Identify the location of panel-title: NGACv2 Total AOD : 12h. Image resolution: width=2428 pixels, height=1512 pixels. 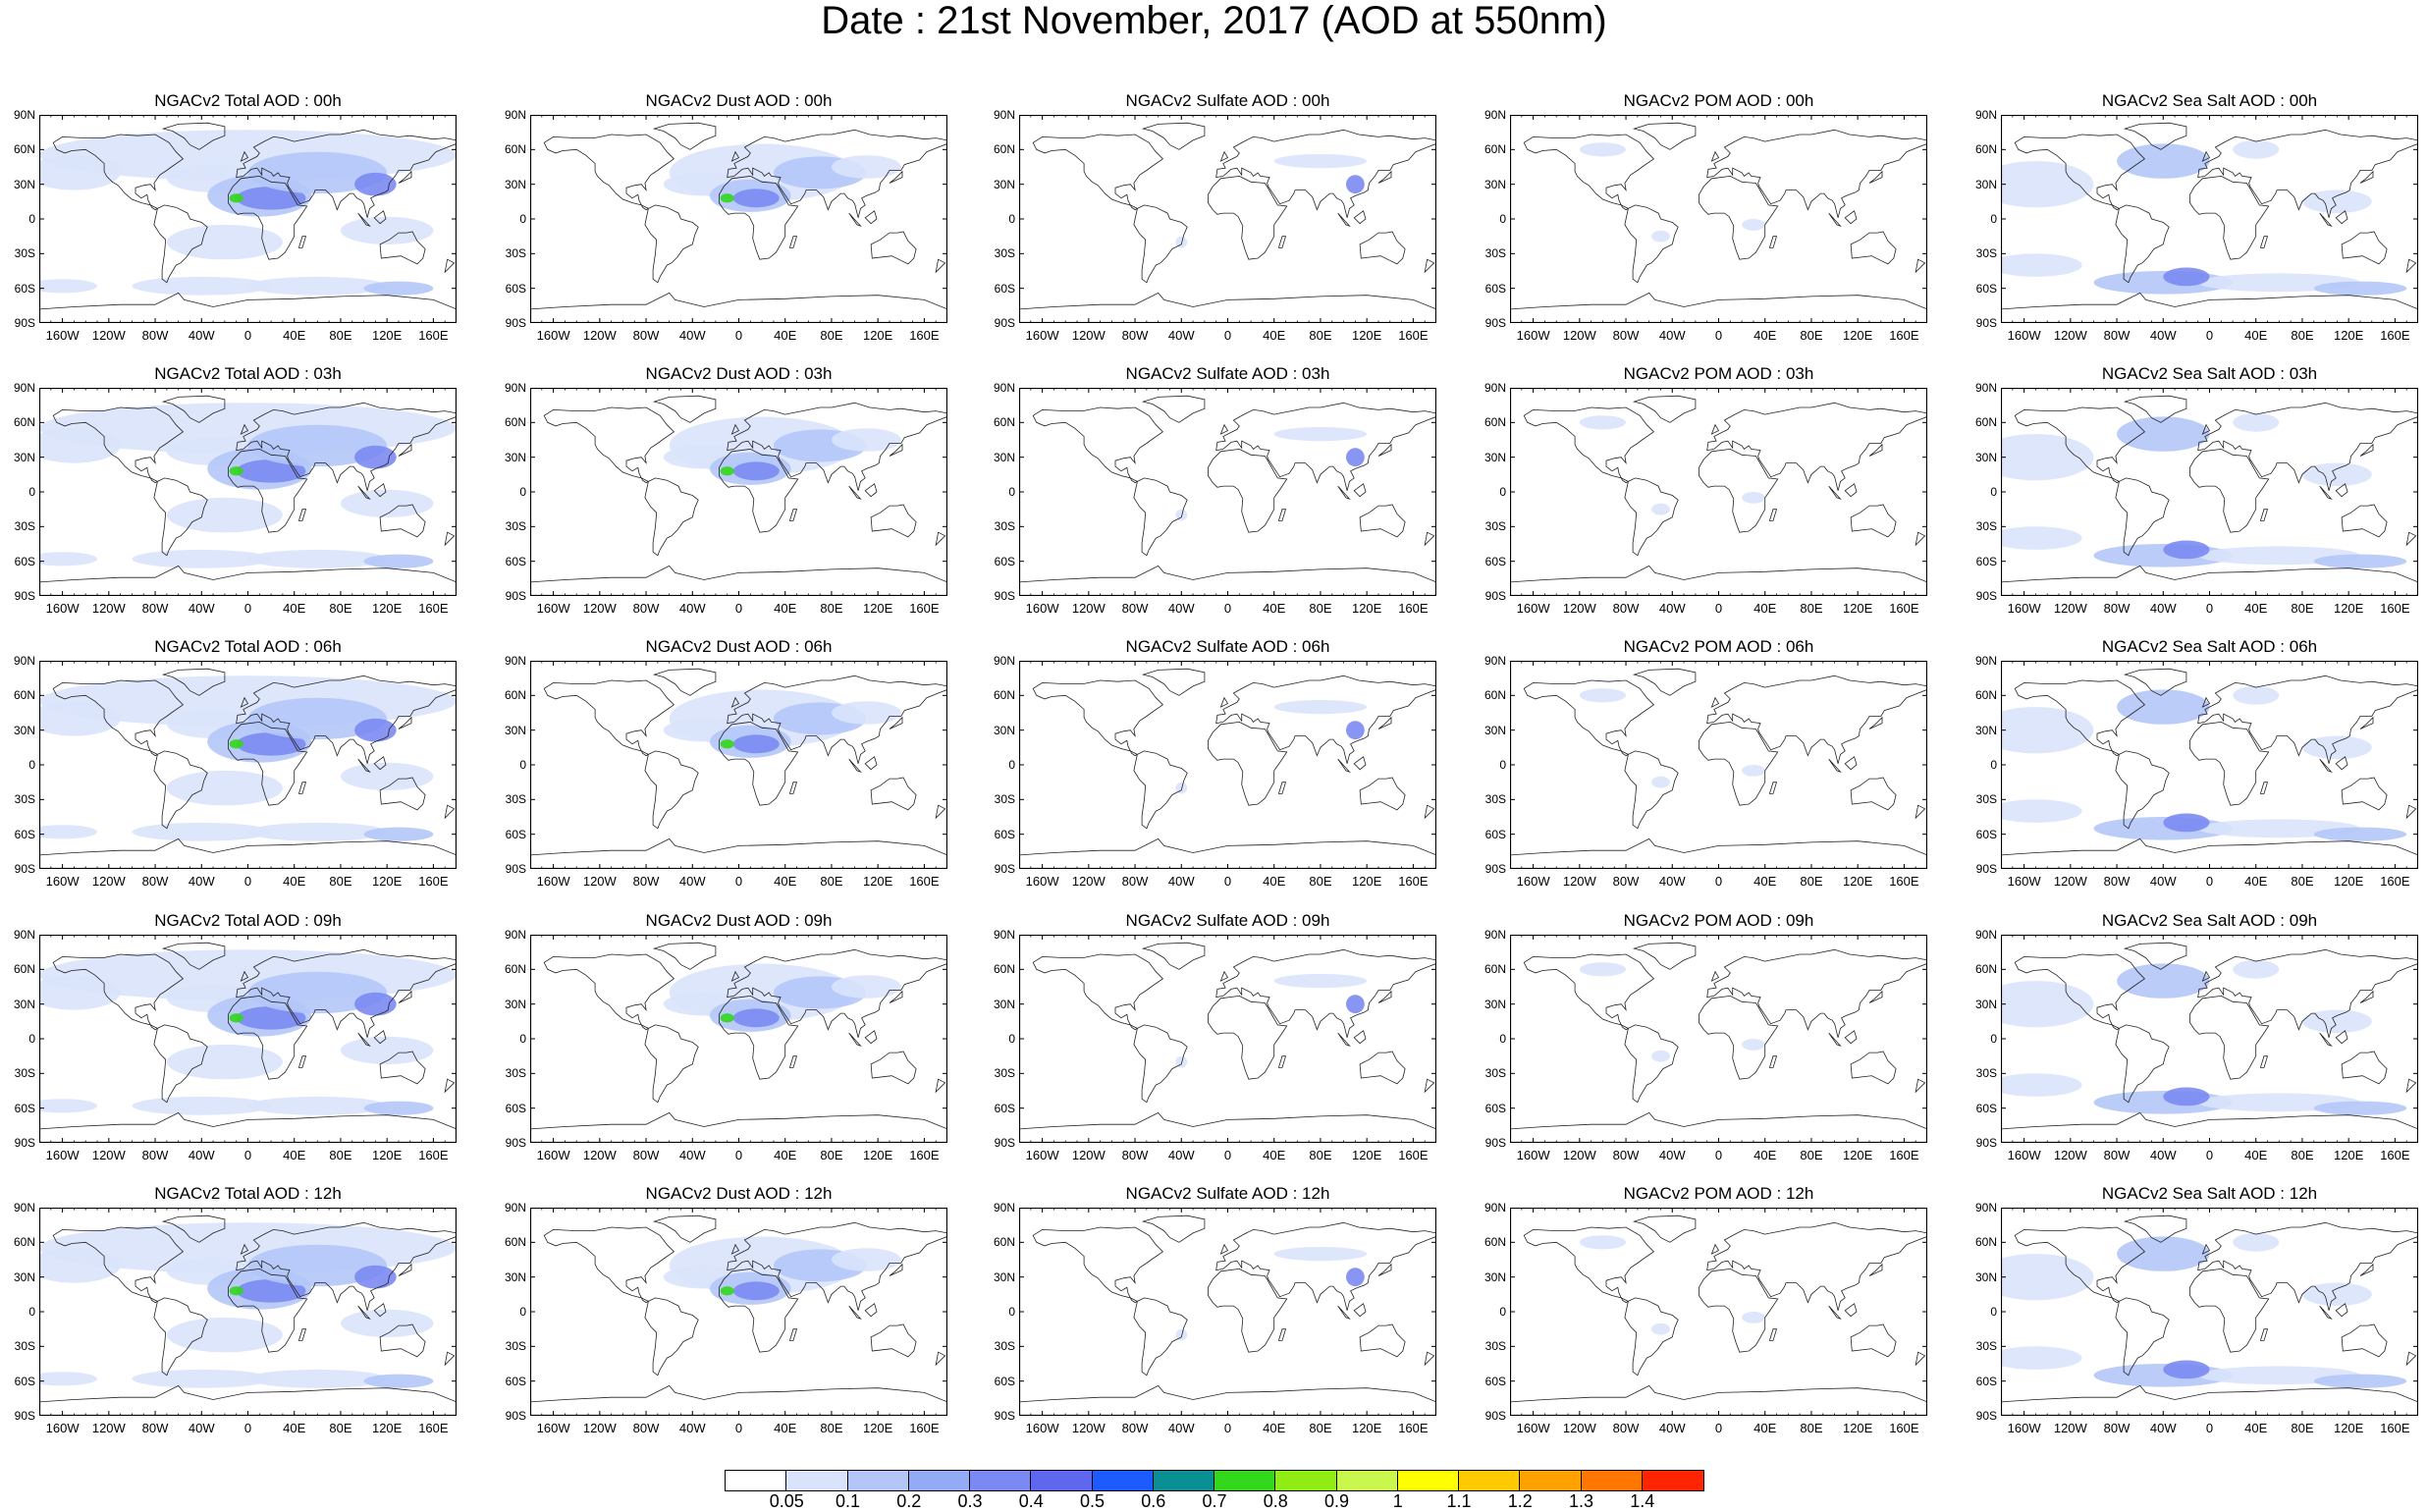
(248, 1193).